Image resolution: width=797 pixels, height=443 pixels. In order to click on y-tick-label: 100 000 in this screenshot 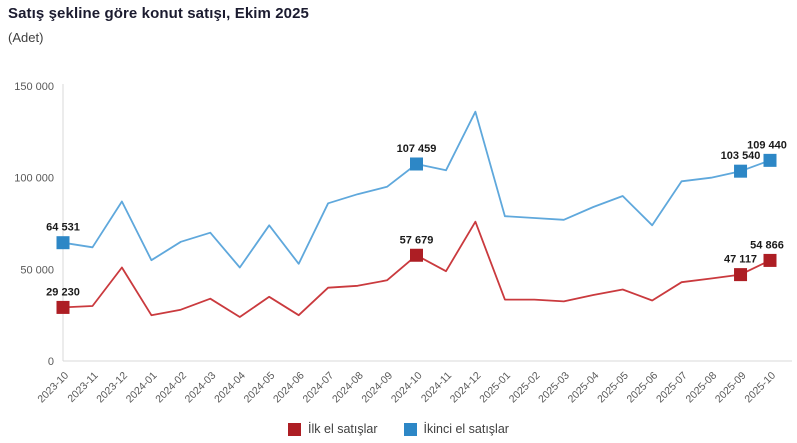, I will do `click(34, 179)`.